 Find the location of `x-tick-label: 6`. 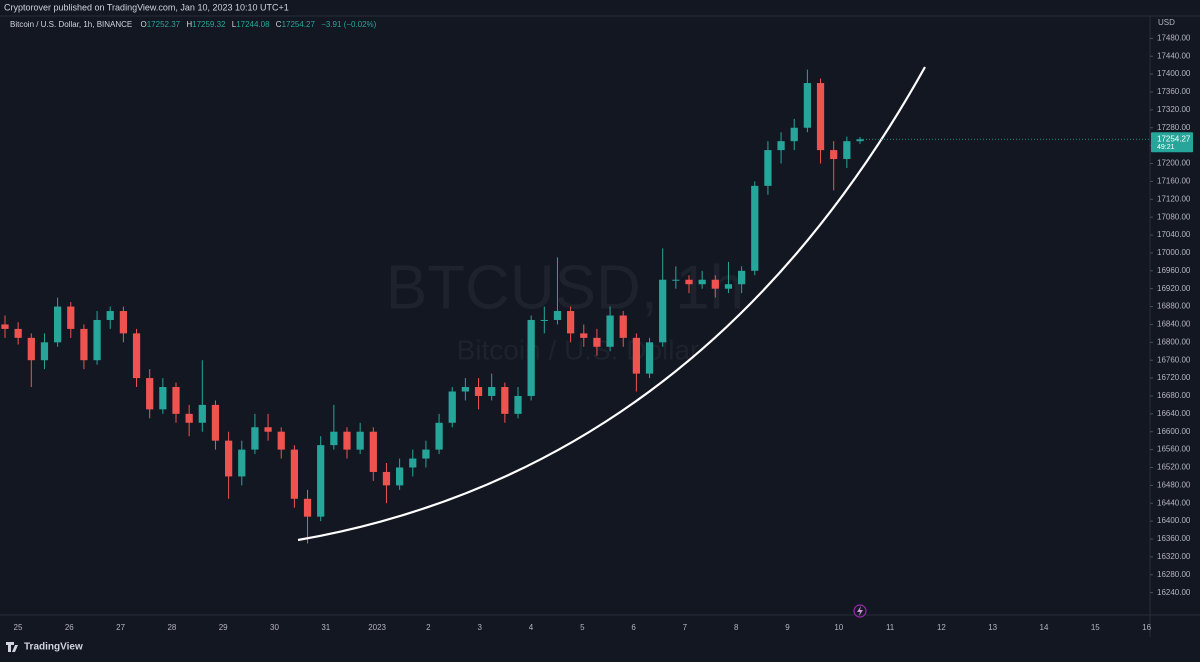

x-tick-label: 6 is located at coordinates (633, 627).